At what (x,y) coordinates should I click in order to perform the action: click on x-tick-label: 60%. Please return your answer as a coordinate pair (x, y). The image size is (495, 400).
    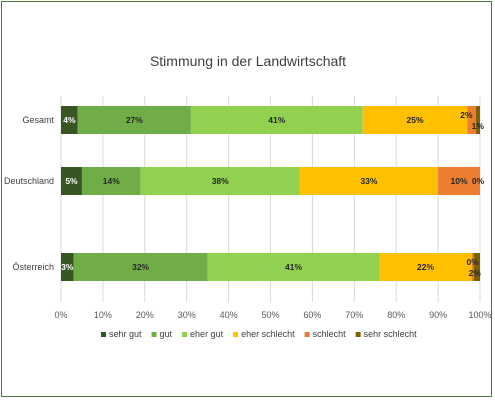
    Looking at the image, I should click on (312, 315).